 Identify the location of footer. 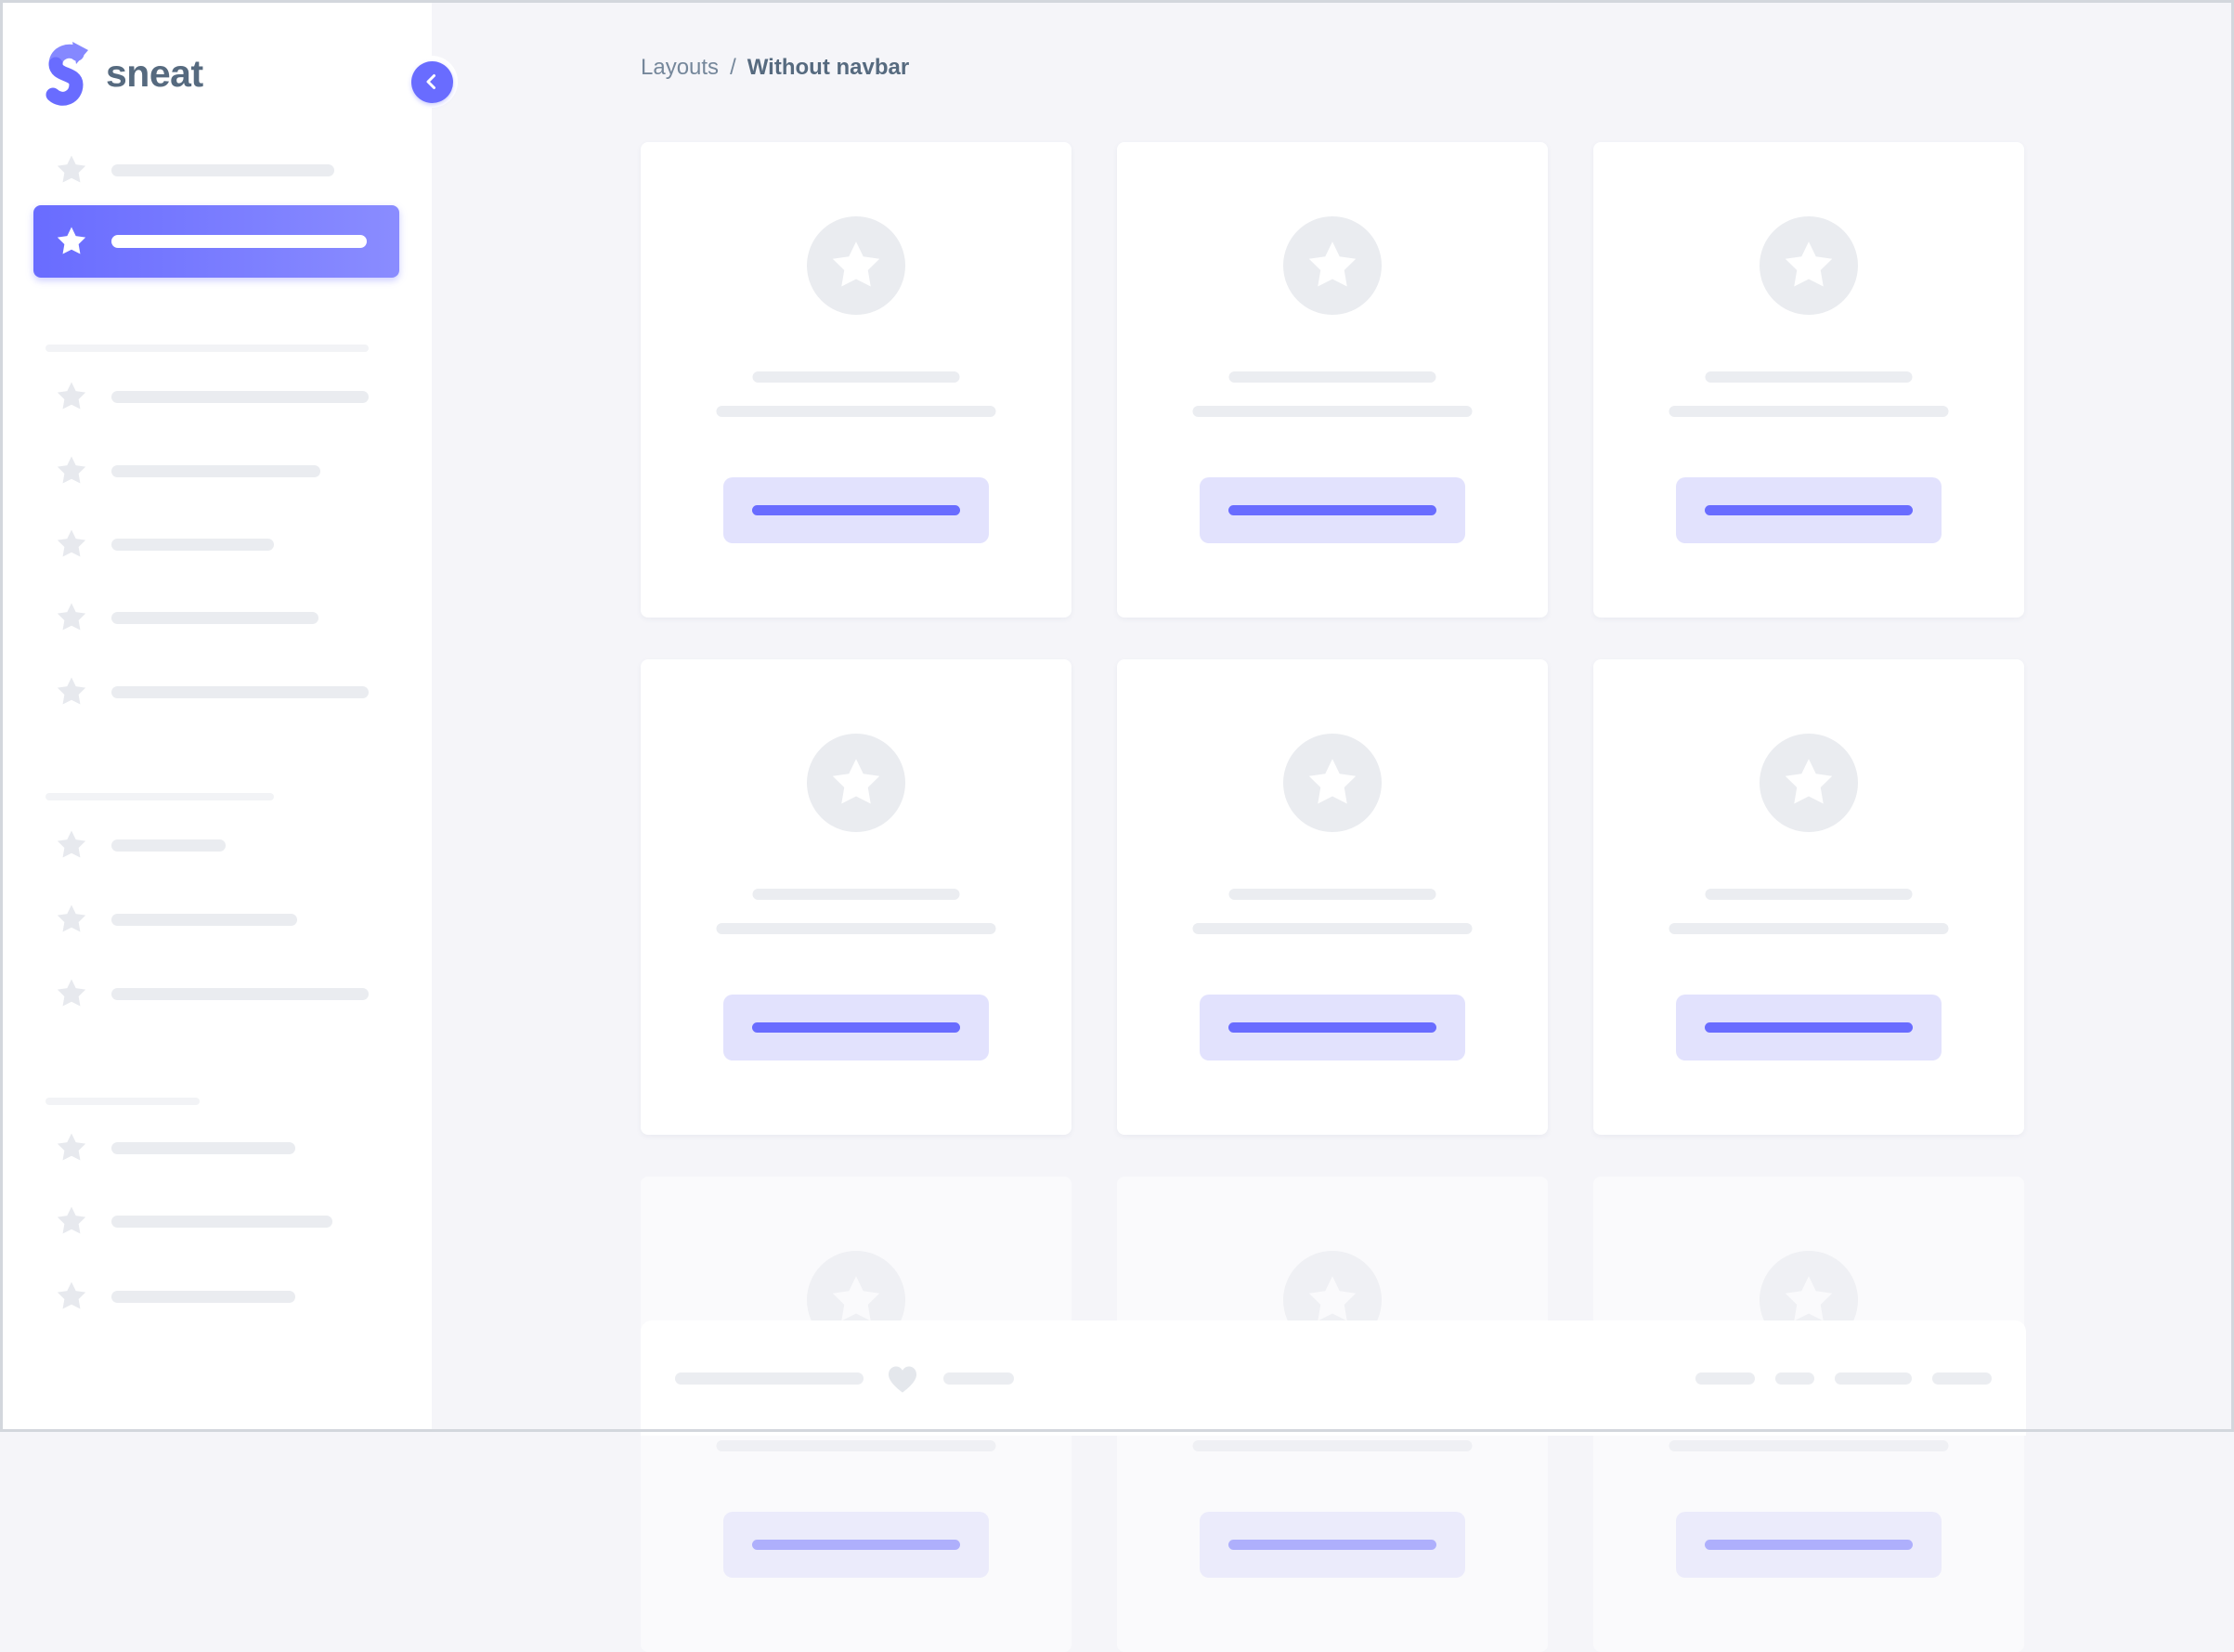
(1333, 1378).